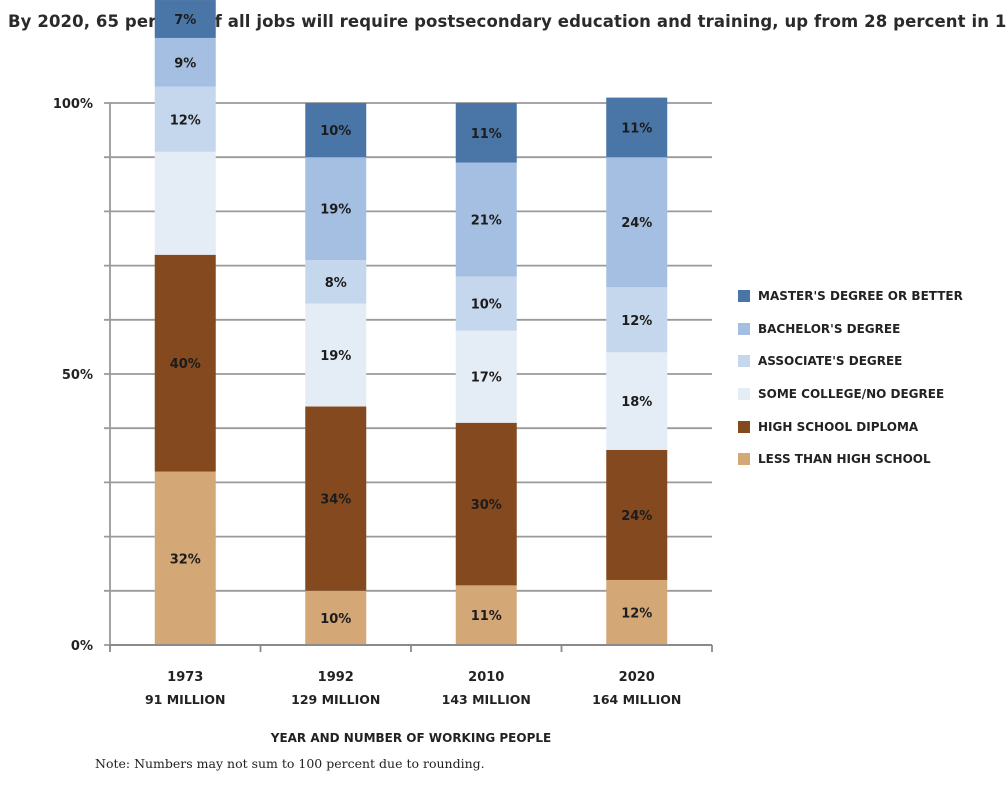 The image size is (1006, 789). I want to click on legend-item: LESS THAN HIGH SCHOOL, so click(850, 459).